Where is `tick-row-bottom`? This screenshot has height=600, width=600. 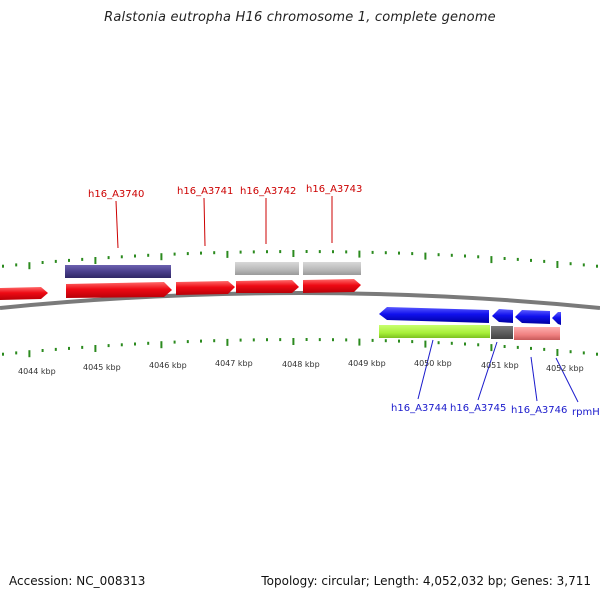 tick-row-bottom is located at coordinates (300, 348).